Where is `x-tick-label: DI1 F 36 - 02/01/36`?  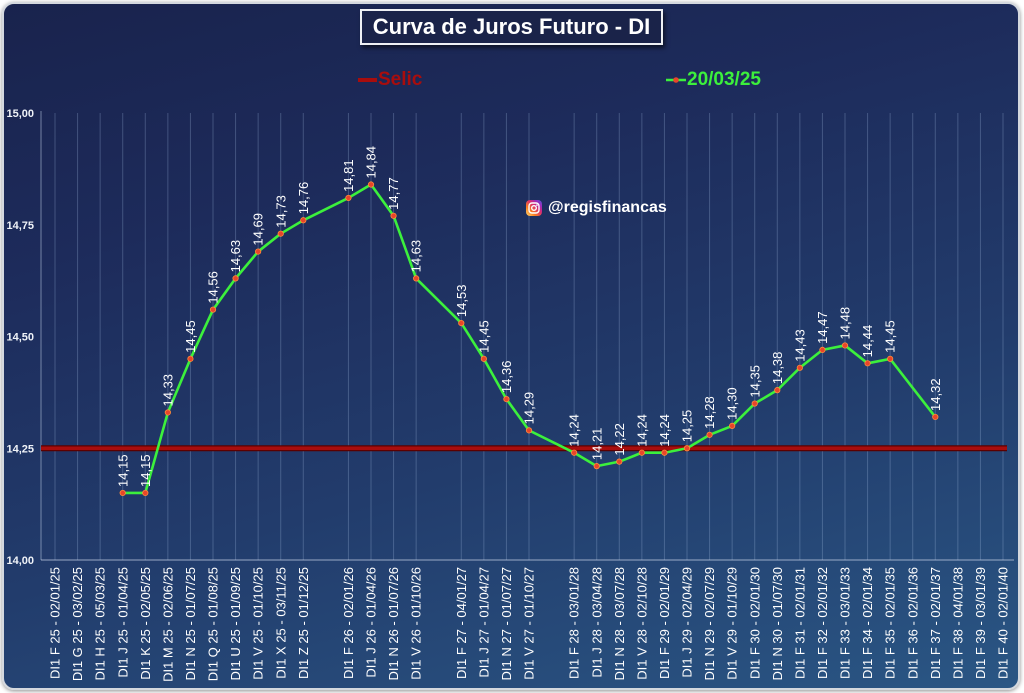 x-tick-label: DI1 F 36 - 02/01/36 is located at coordinates (912, 623).